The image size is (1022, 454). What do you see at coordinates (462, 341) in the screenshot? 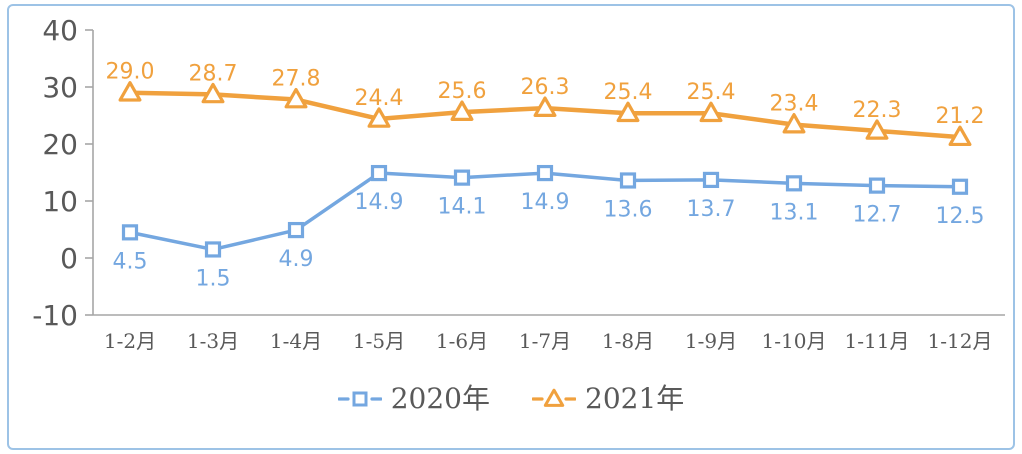
I see `x-axis-label: 1-6月` at bounding box center [462, 341].